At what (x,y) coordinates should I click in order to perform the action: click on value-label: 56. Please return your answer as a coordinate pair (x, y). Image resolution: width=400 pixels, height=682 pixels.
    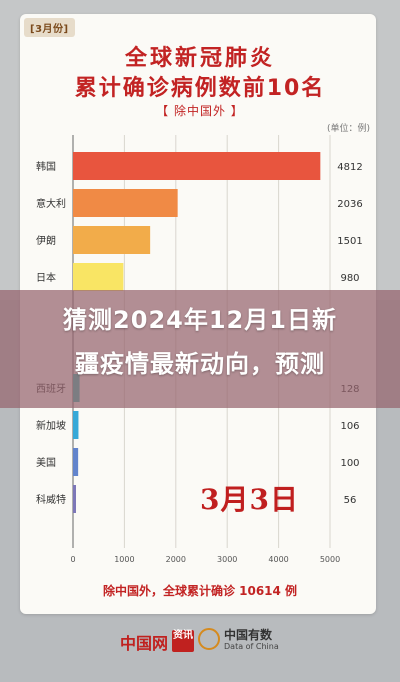
    Looking at the image, I should click on (350, 500).